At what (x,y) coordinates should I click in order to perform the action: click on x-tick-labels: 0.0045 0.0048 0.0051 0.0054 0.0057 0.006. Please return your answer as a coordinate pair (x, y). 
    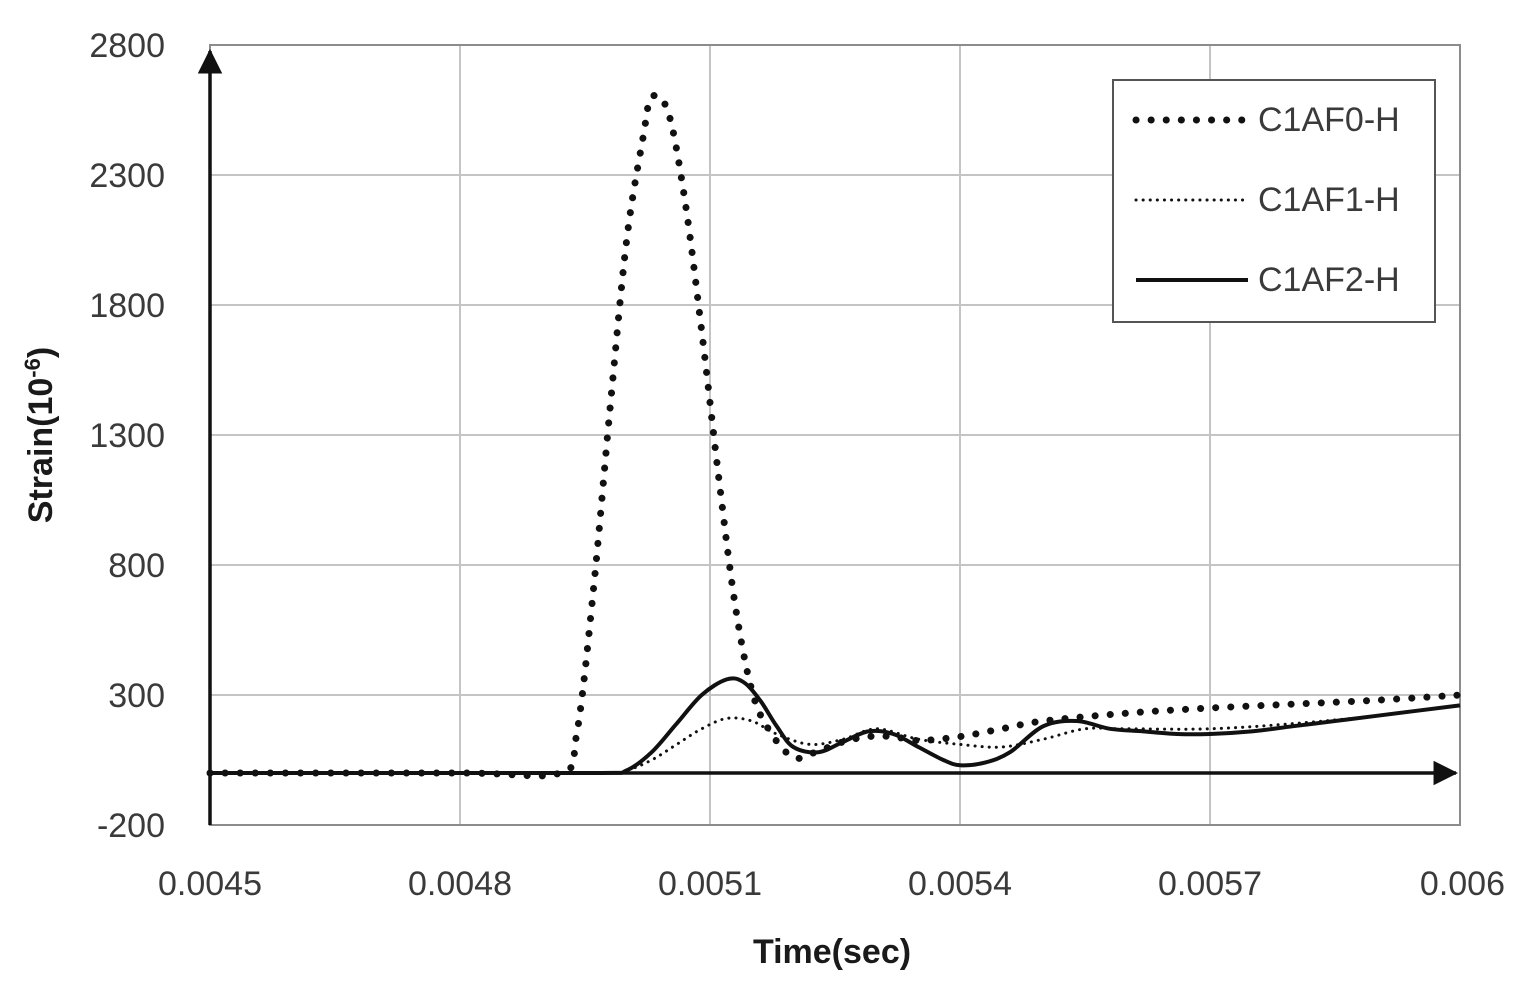
    Looking at the image, I should click on (831, 884).